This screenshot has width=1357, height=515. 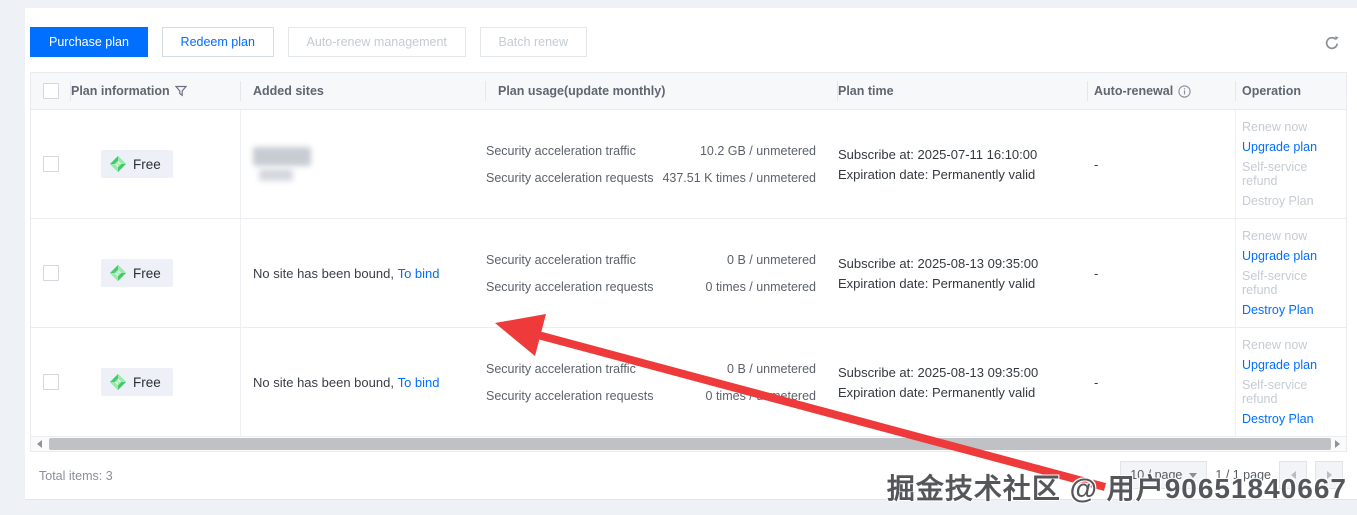 I want to click on select-all-cell, so click(x=51, y=91).